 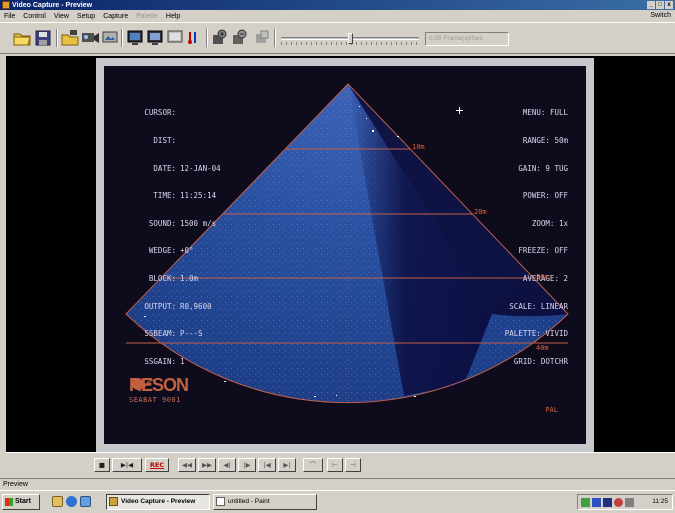 What do you see at coordinates (162, 251) in the screenshot?
I see `readout-key: WEDGE:` at bounding box center [162, 251].